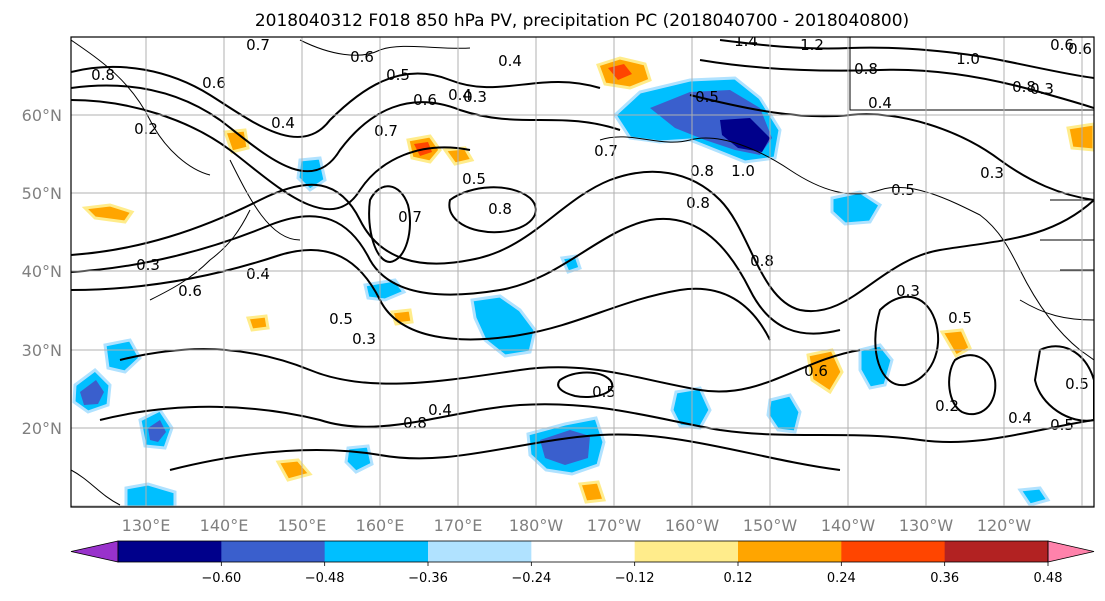 This screenshot has width=1105, height=601. Describe the element at coordinates (770, 525) in the screenshot. I see `longitude-label: 150°W` at that location.